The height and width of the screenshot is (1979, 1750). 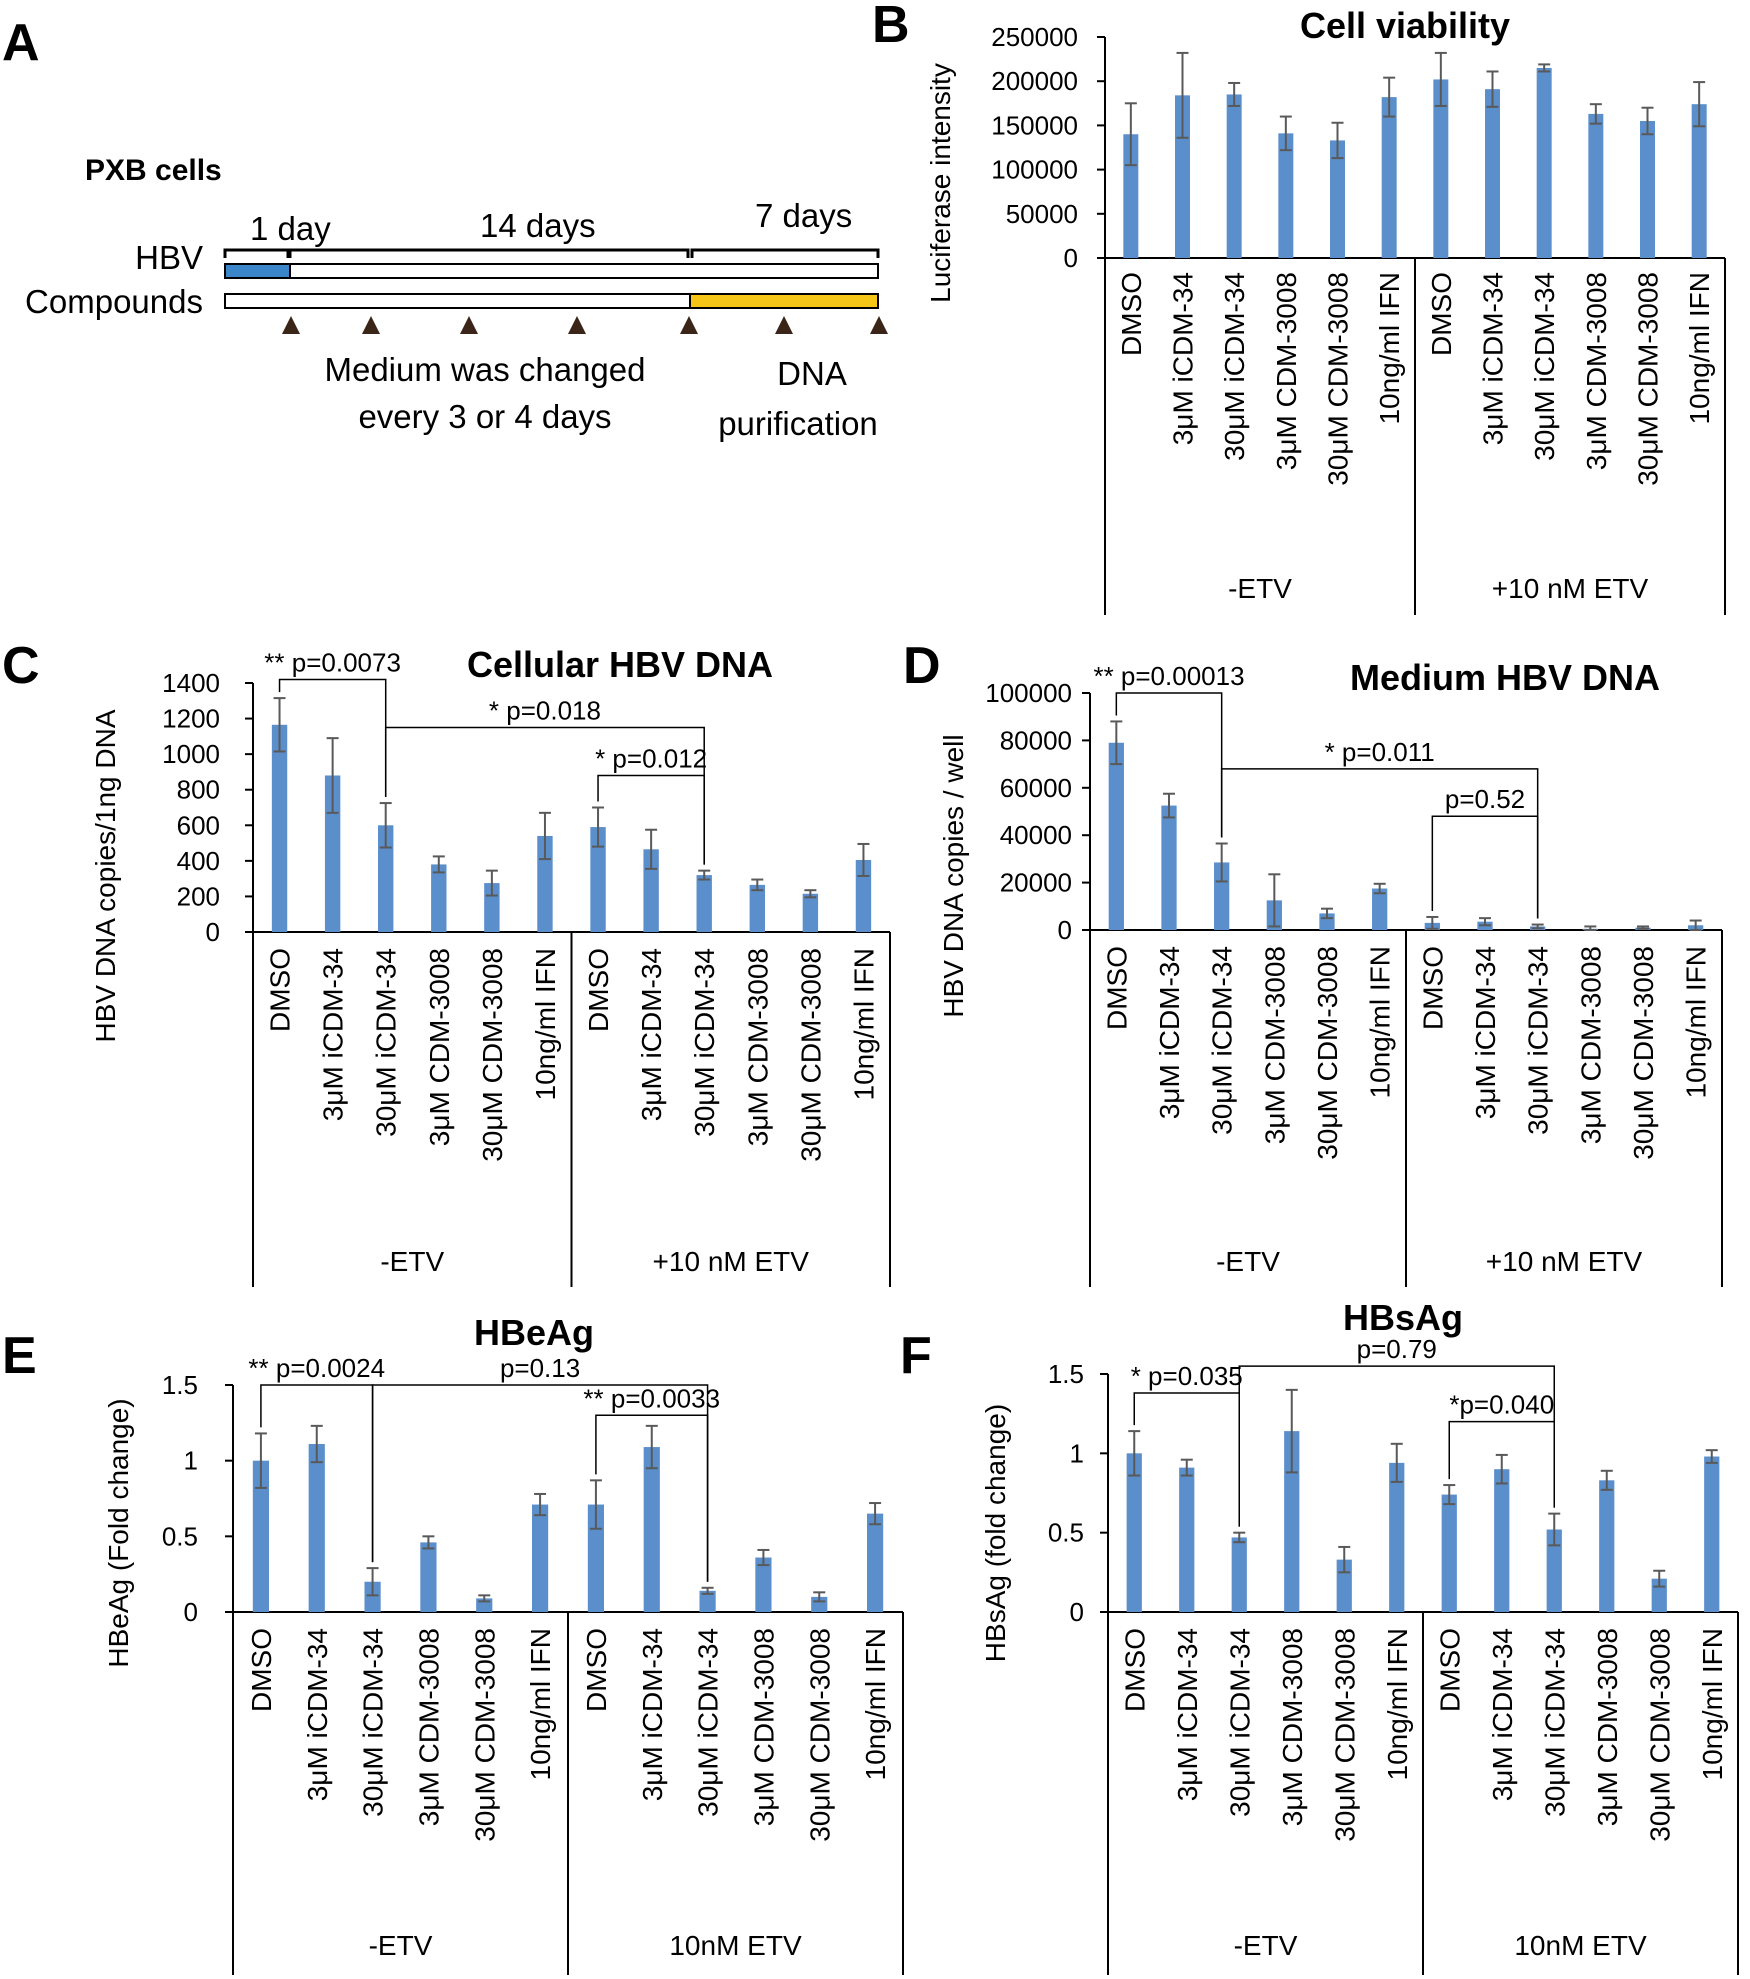 I want to click on y-tick-label: 1.5, so click(x=180, y=1385).